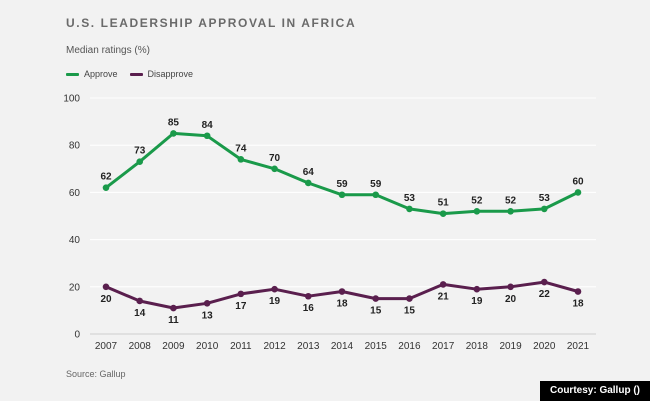 The image size is (650, 401). What do you see at coordinates (241, 148) in the screenshot?
I see `data-label-approve: 74` at bounding box center [241, 148].